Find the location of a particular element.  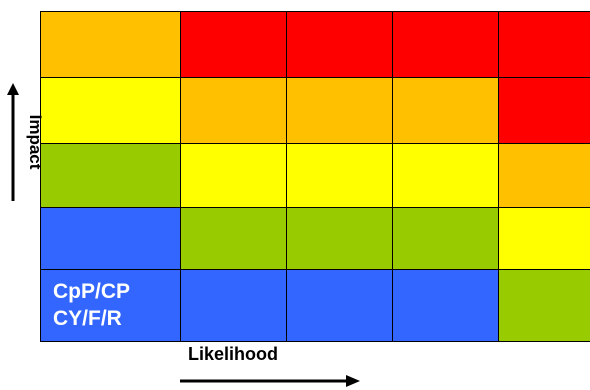

matrix-cell-r4-c5 is located at coordinates (544, 238).